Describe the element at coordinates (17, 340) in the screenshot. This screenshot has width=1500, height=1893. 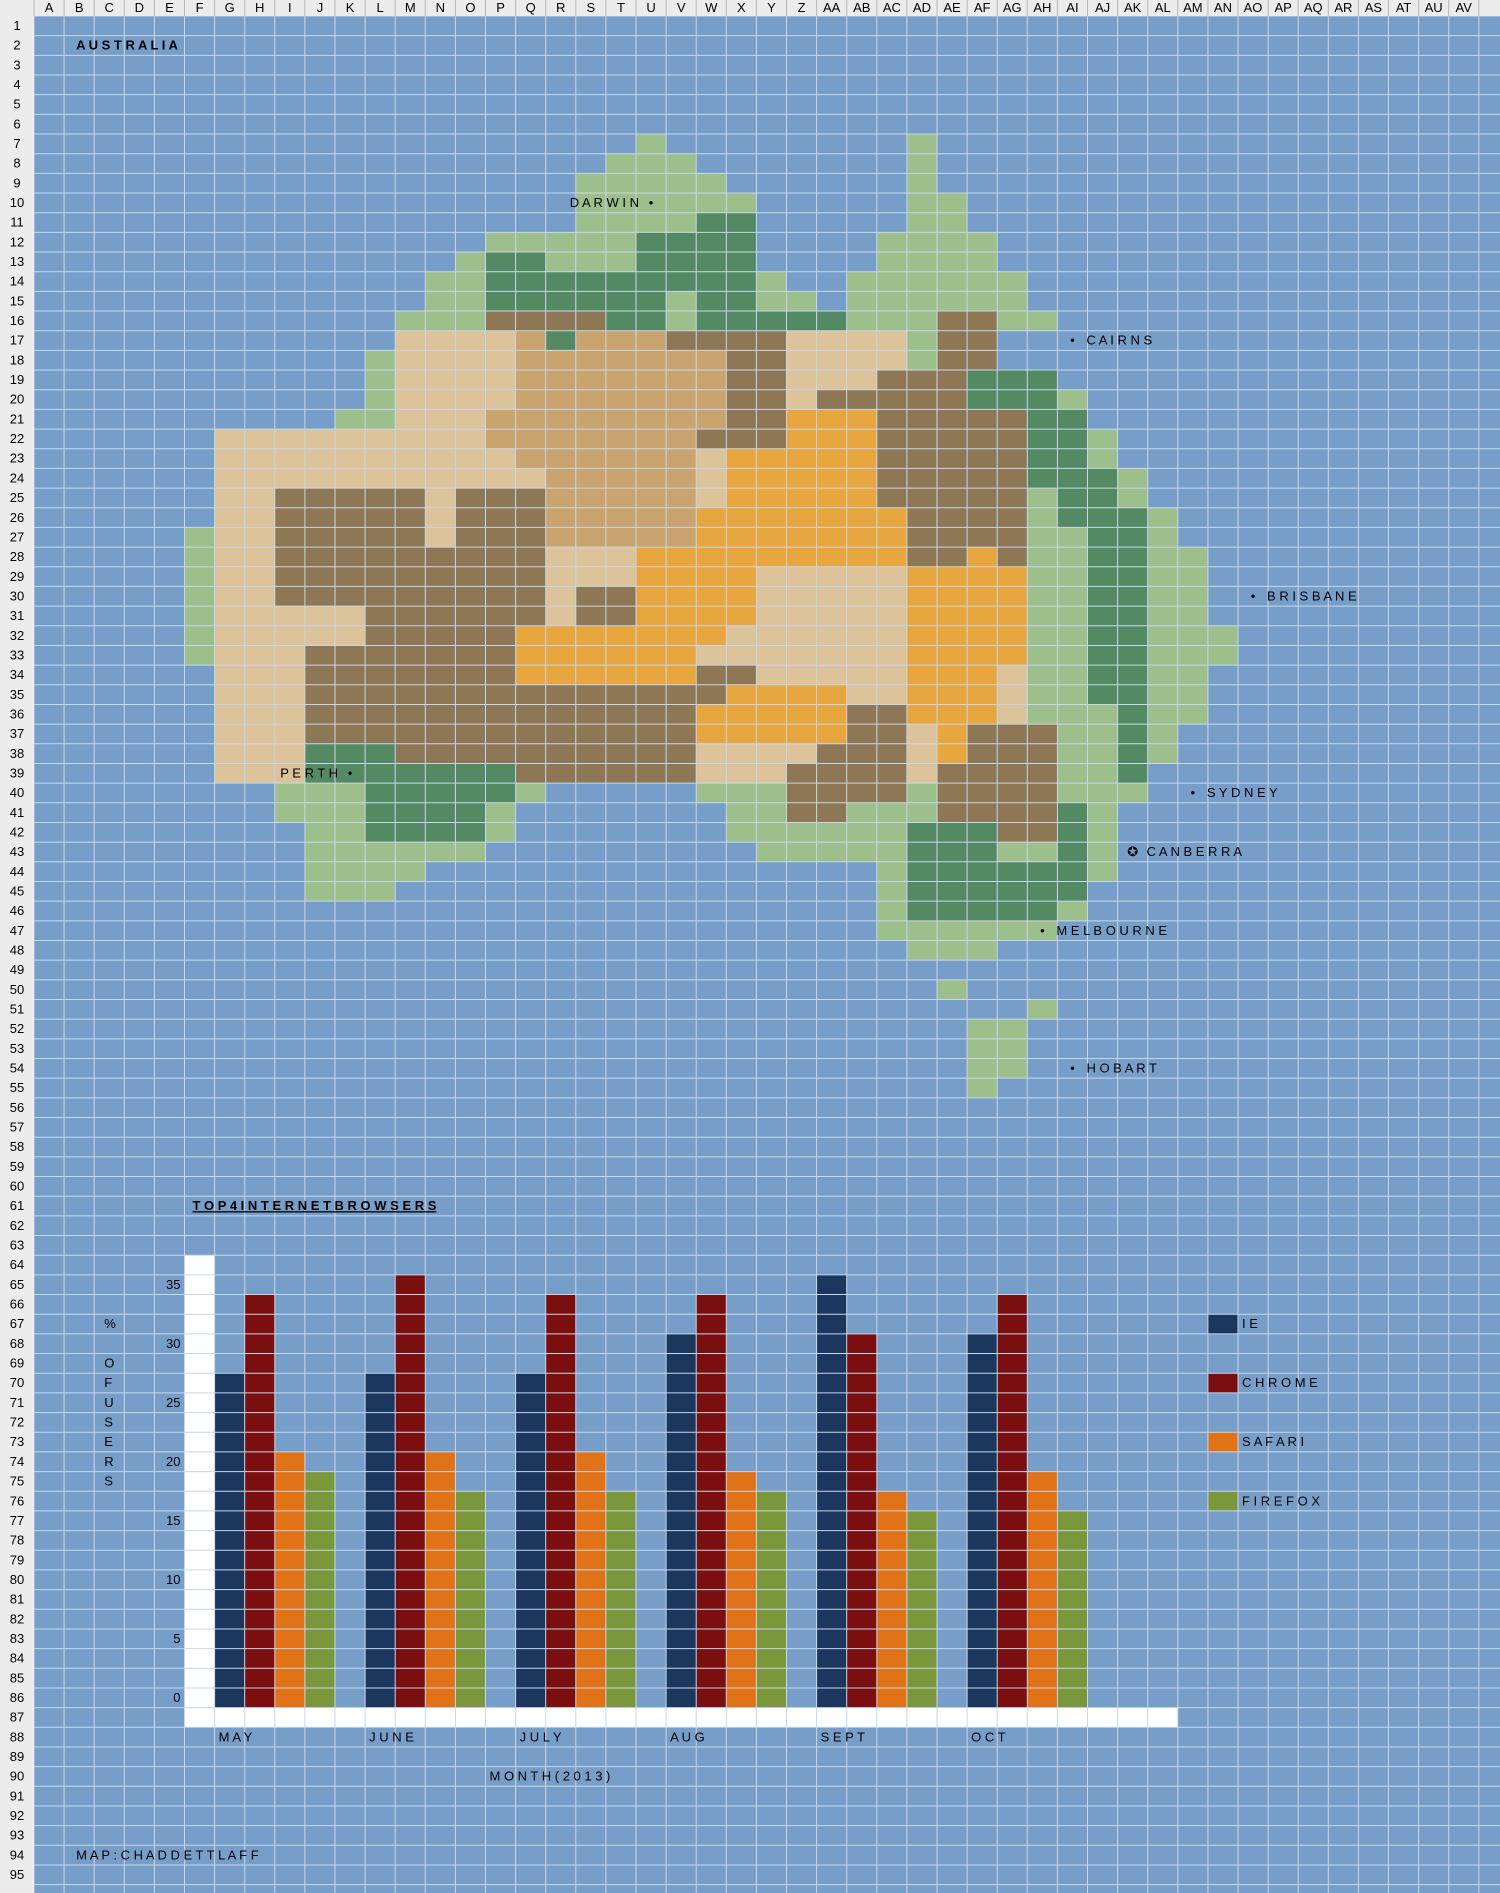
I see `row-header: 17` at that location.